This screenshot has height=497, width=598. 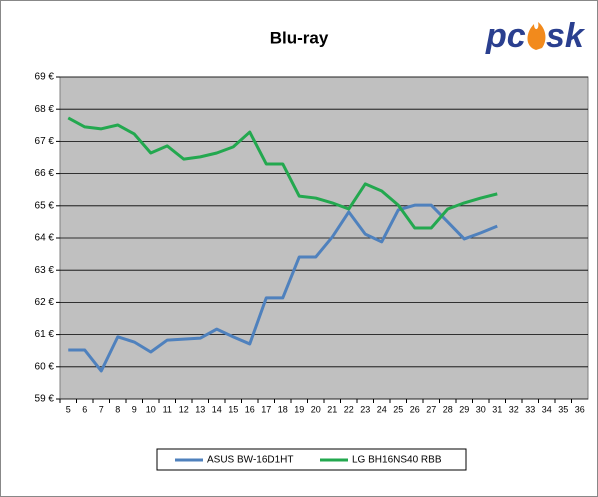 What do you see at coordinates (299, 409) in the screenshot?
I see `x-tick-label: 19` at bounding box center [299, 409].